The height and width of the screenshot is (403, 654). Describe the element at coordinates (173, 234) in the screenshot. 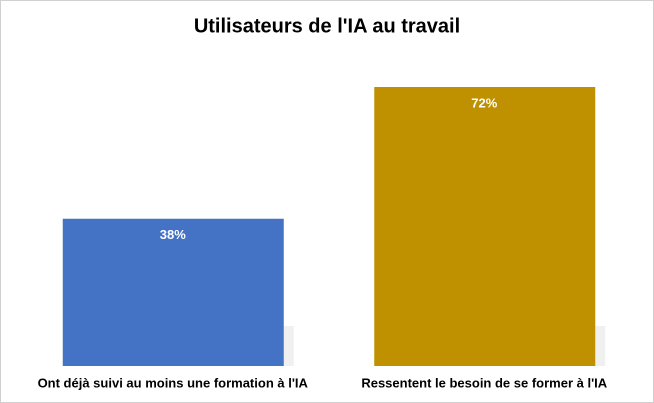

I see `value-label: 38%` at that location.